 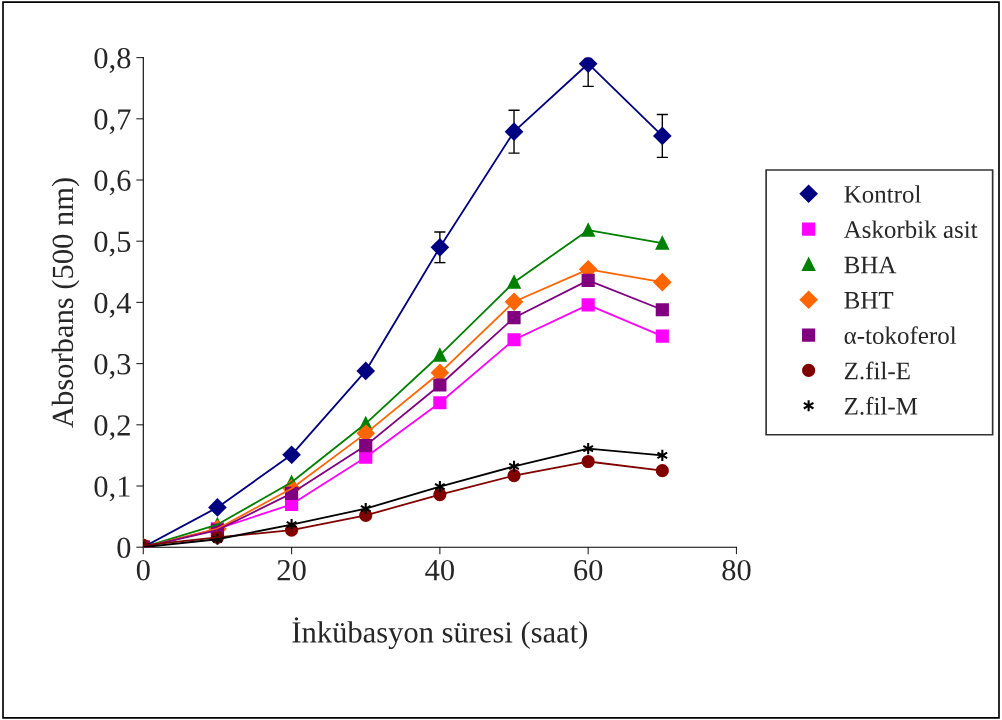 What do you see at coordinates (112, 183) in the screenshot?
I see `y-tick-label: 0,6` at bounding box center [112, 183].